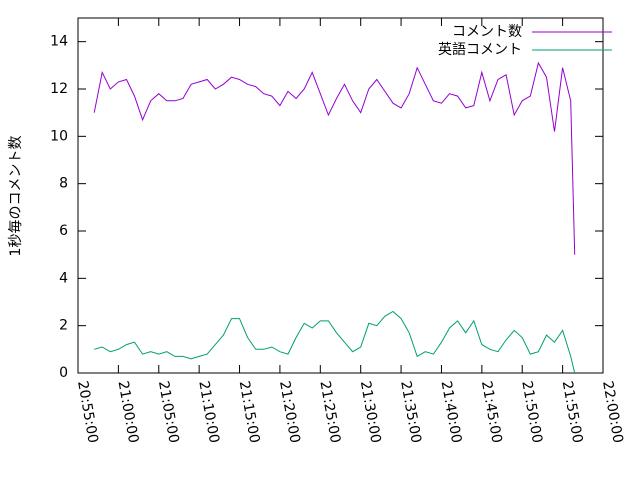 The height and width of the screenshot is (480, 640). I want to click on y-tick-label: 4, so click(63, 278).